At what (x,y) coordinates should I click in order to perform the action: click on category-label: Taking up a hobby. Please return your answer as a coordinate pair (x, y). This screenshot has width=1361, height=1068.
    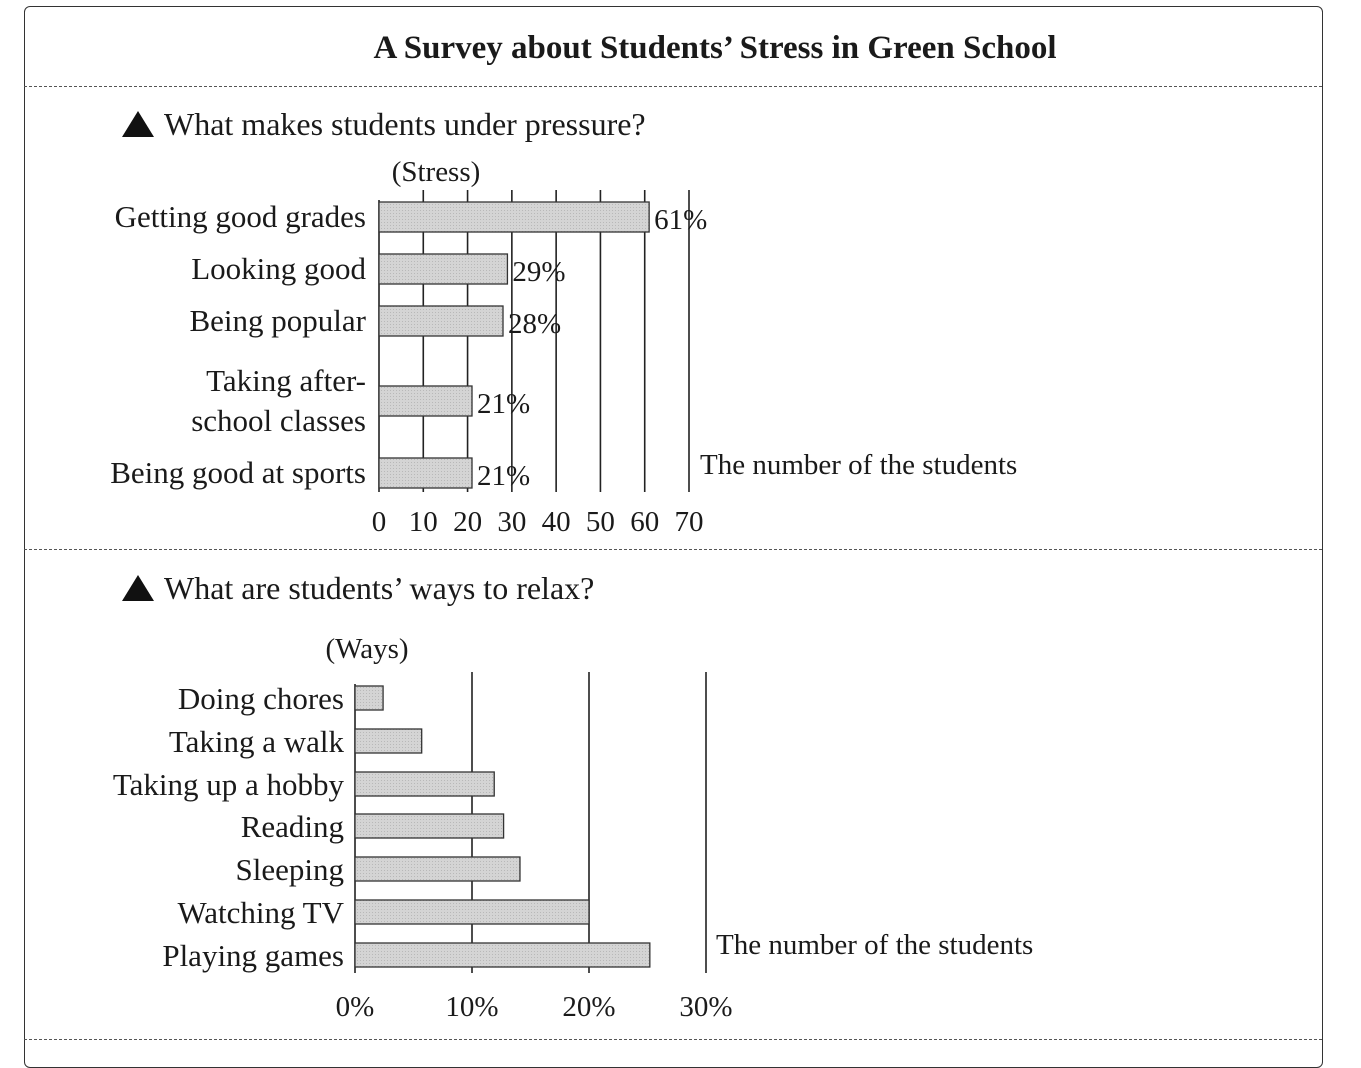
    Looking at the image, I should click on (229, 784).